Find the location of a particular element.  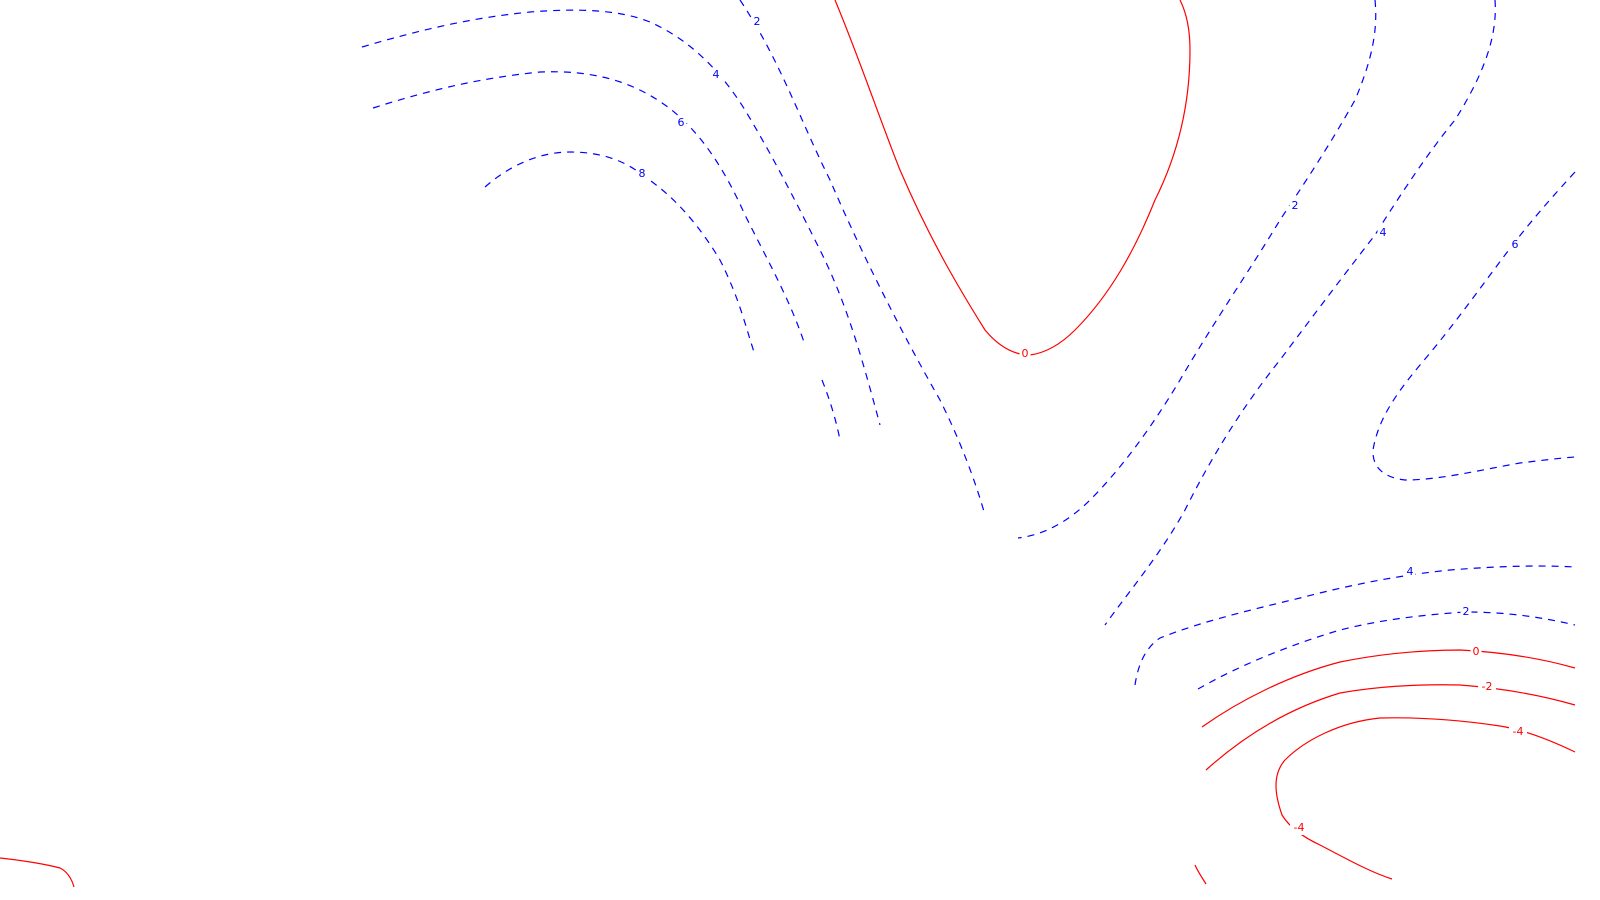

contour-label-pos-6-west: 6 is located at coordinates (681, 122).